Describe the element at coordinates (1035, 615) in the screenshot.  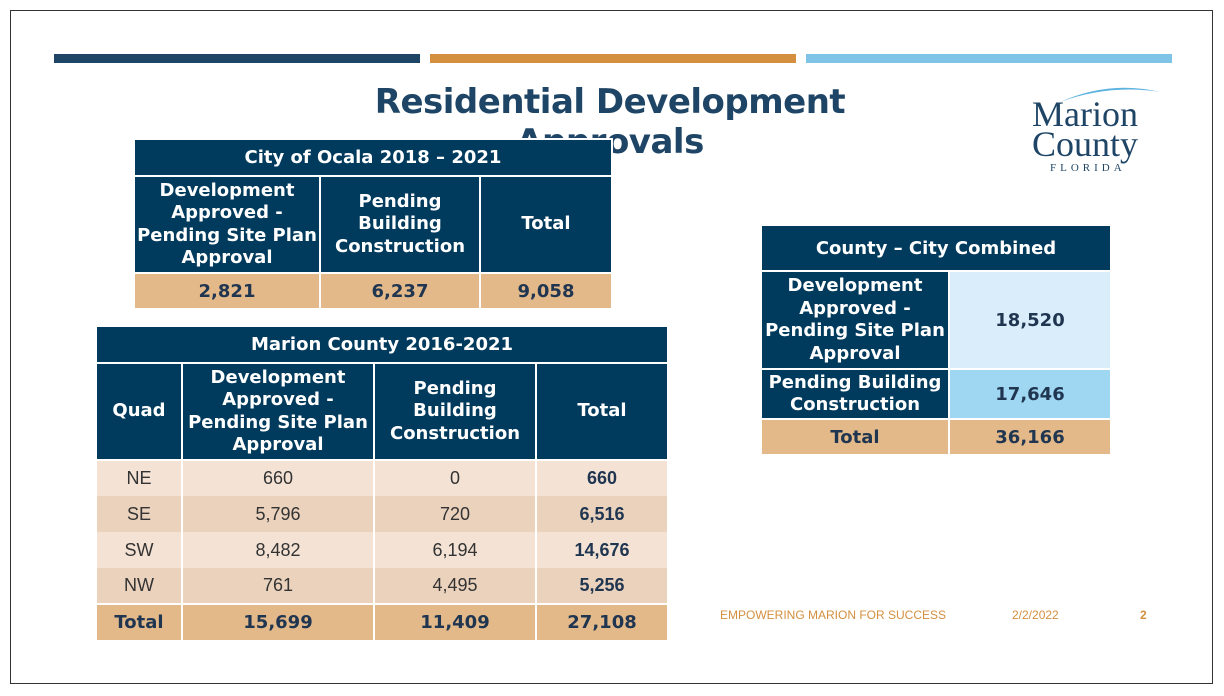
I see `footer-date: 2/2/2022` at that location.